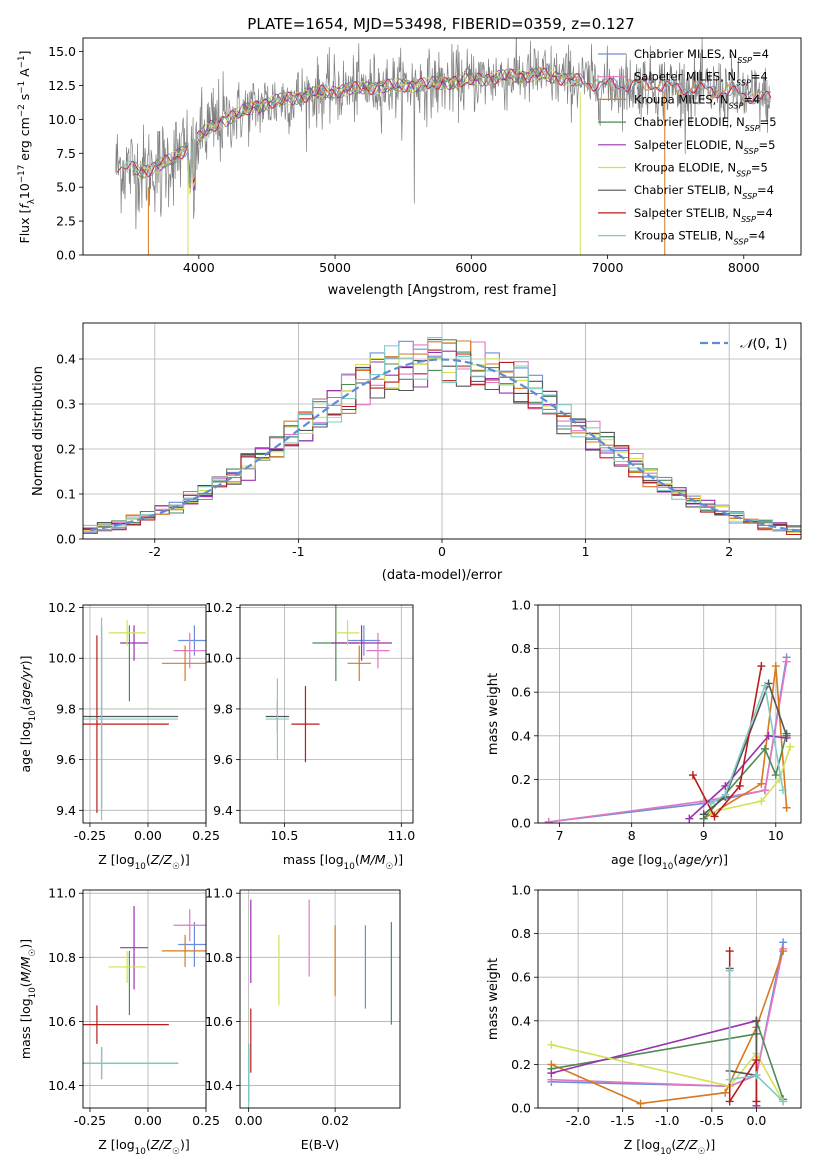  I want to click on y-axis-label: age [log10(age/yr)], so click(28, 713).